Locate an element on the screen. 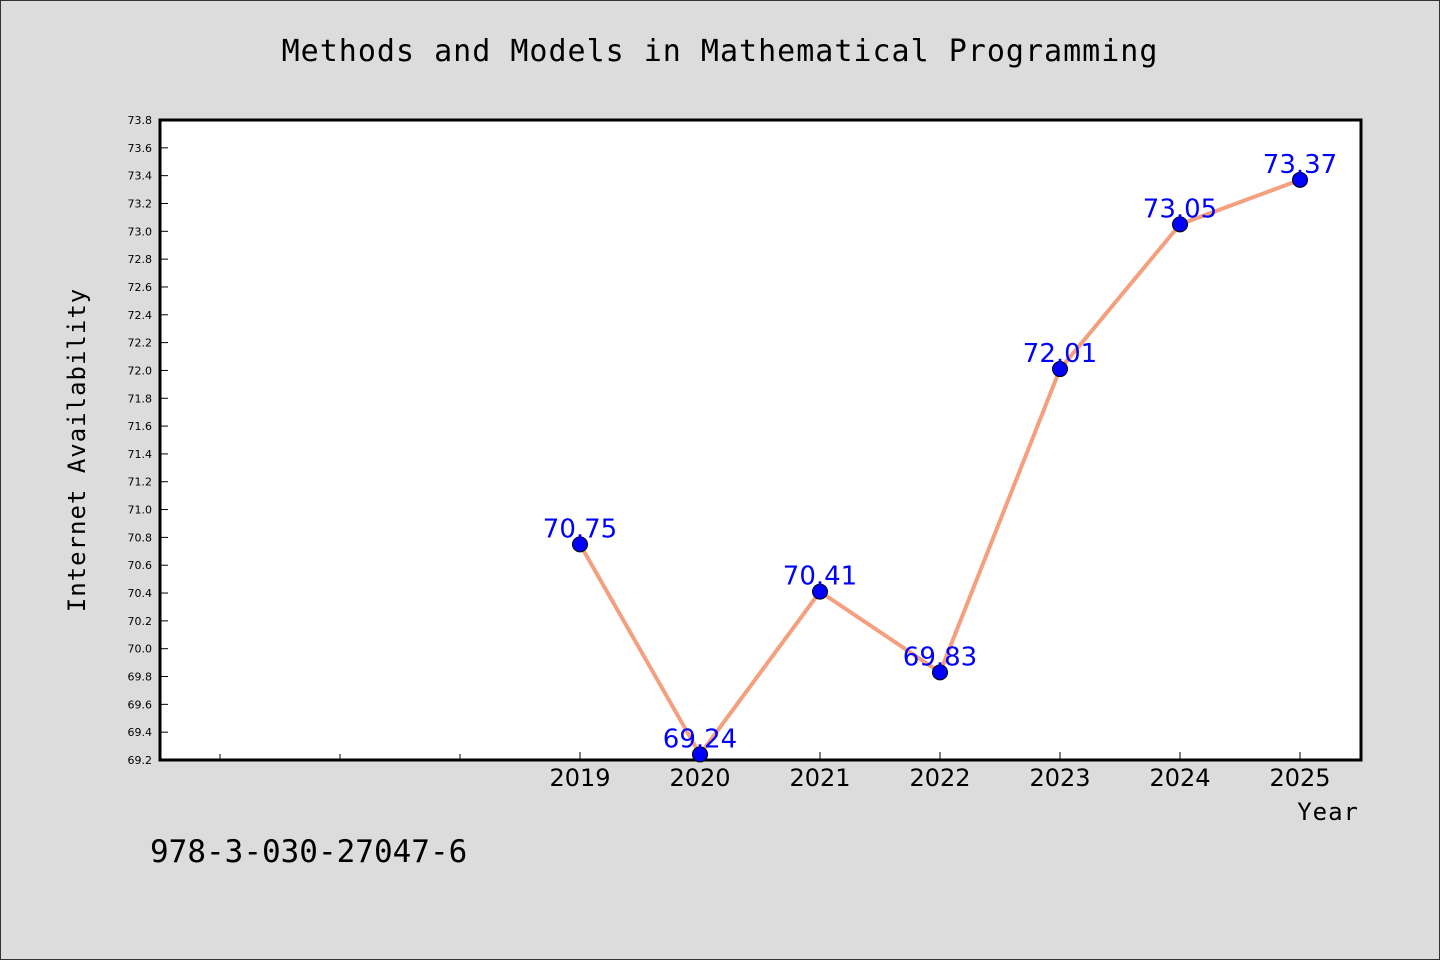 The width and height of the screenshot is (1440, 960). x-axis: 2019 2020 2021 2022 2023 2024 2025 is located at coordinates (775, 772).